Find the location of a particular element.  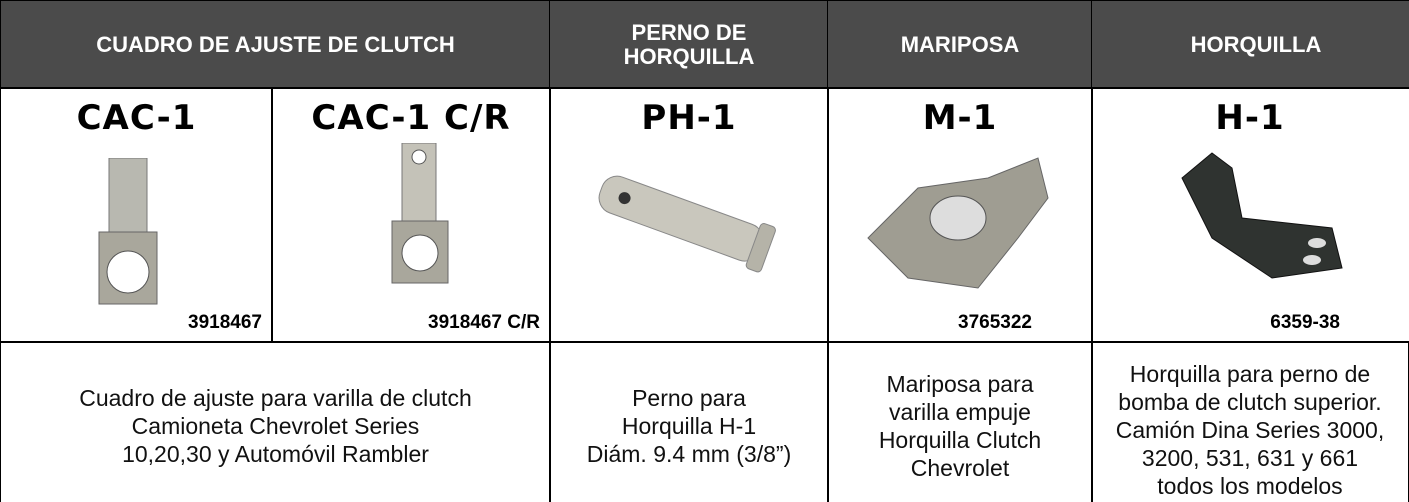

product-cell: CAC-1 C/R 3918467 C/R is located at coordinates (411, 215).